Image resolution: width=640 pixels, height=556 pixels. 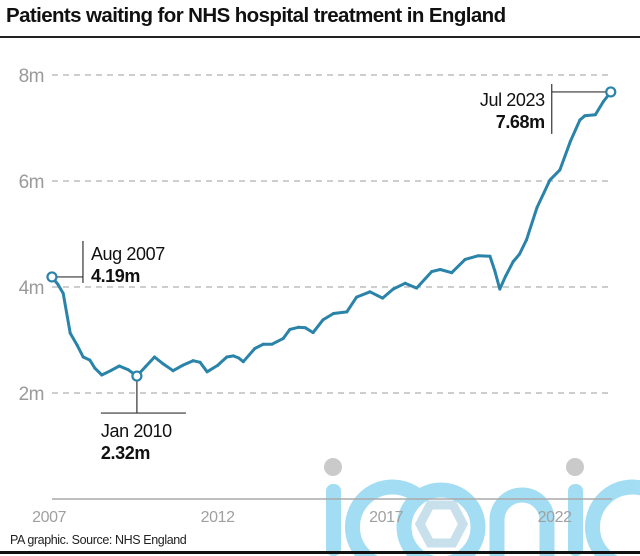 I want to click on annotation-value: 2.32m, so click(x=125, y=453).